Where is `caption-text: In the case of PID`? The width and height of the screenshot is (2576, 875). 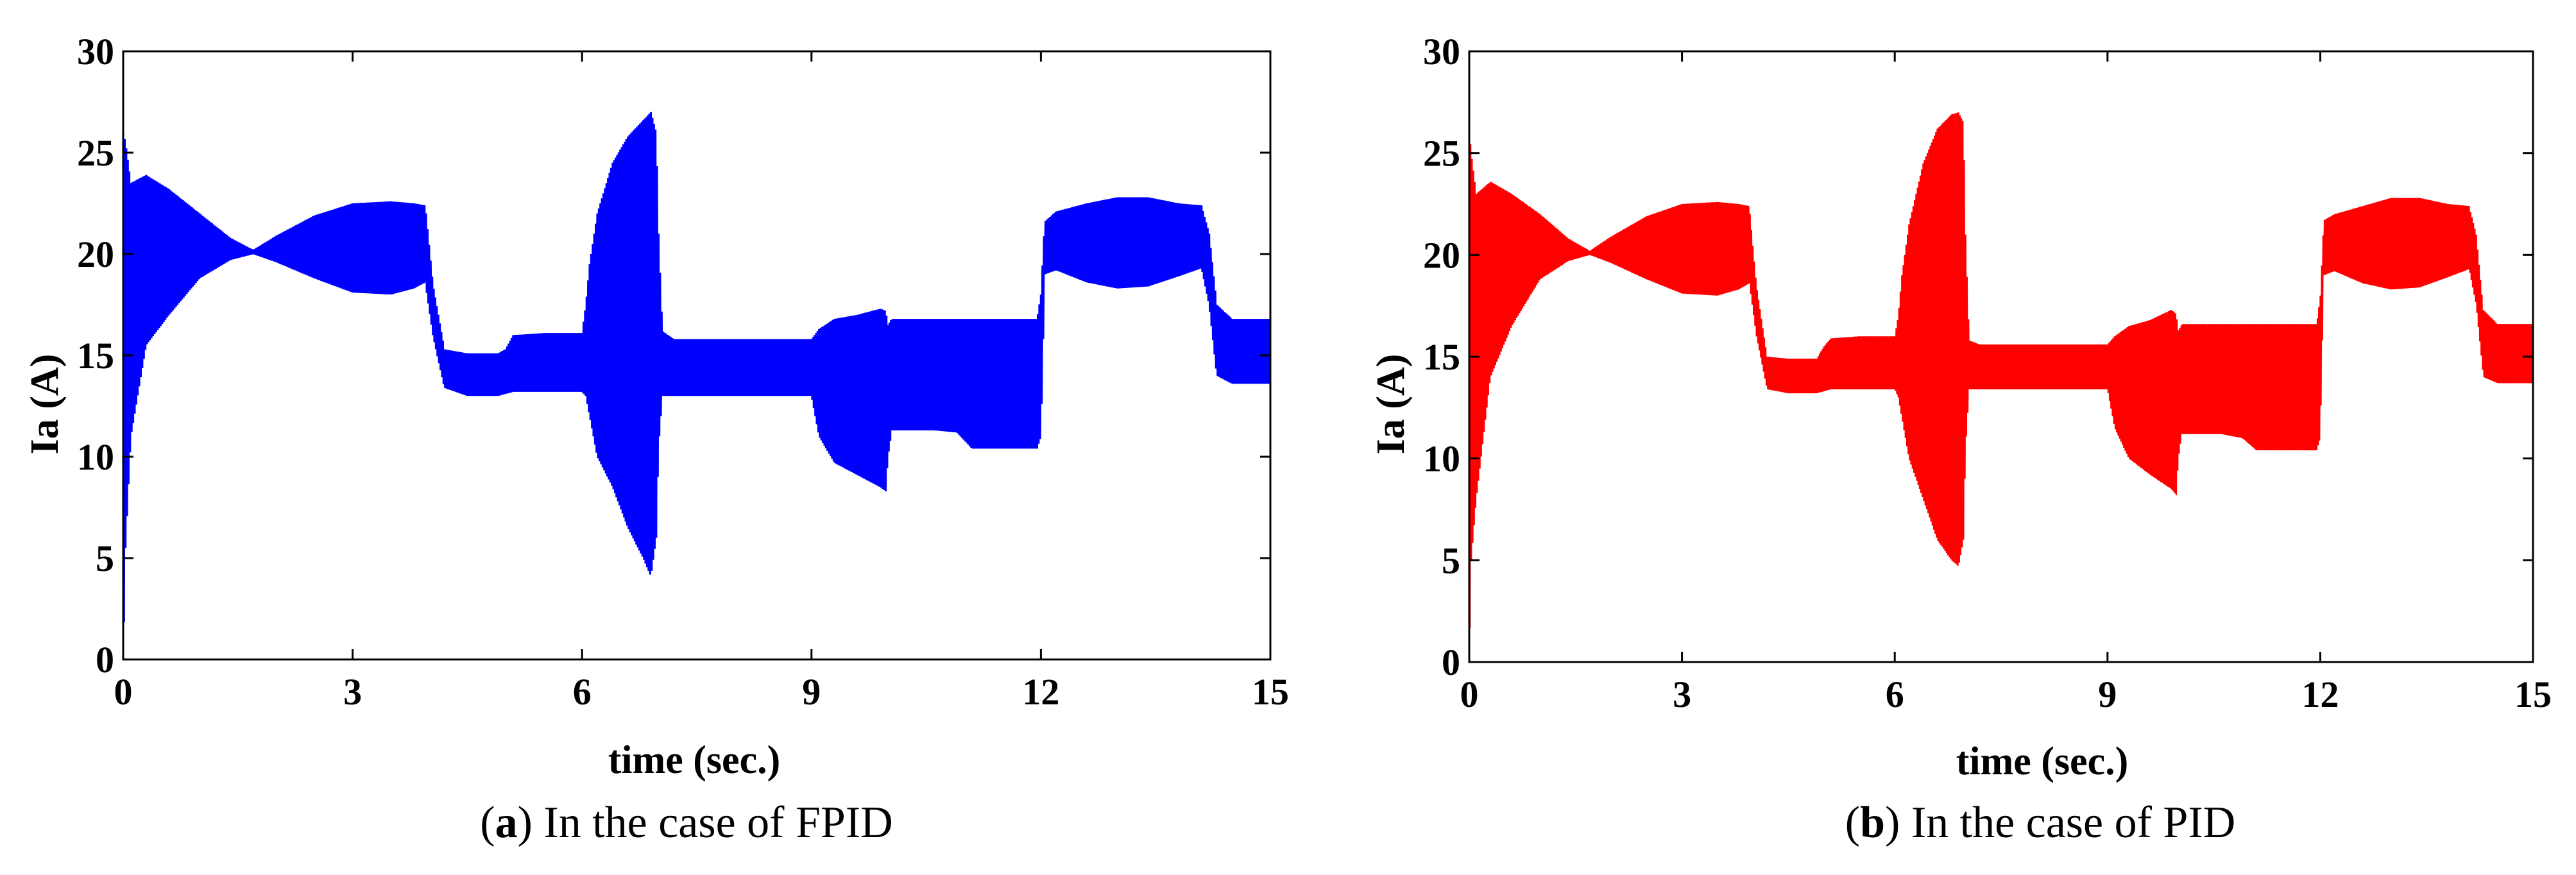
caption-text: In the case of PID is located at coordinates (2067, 822).